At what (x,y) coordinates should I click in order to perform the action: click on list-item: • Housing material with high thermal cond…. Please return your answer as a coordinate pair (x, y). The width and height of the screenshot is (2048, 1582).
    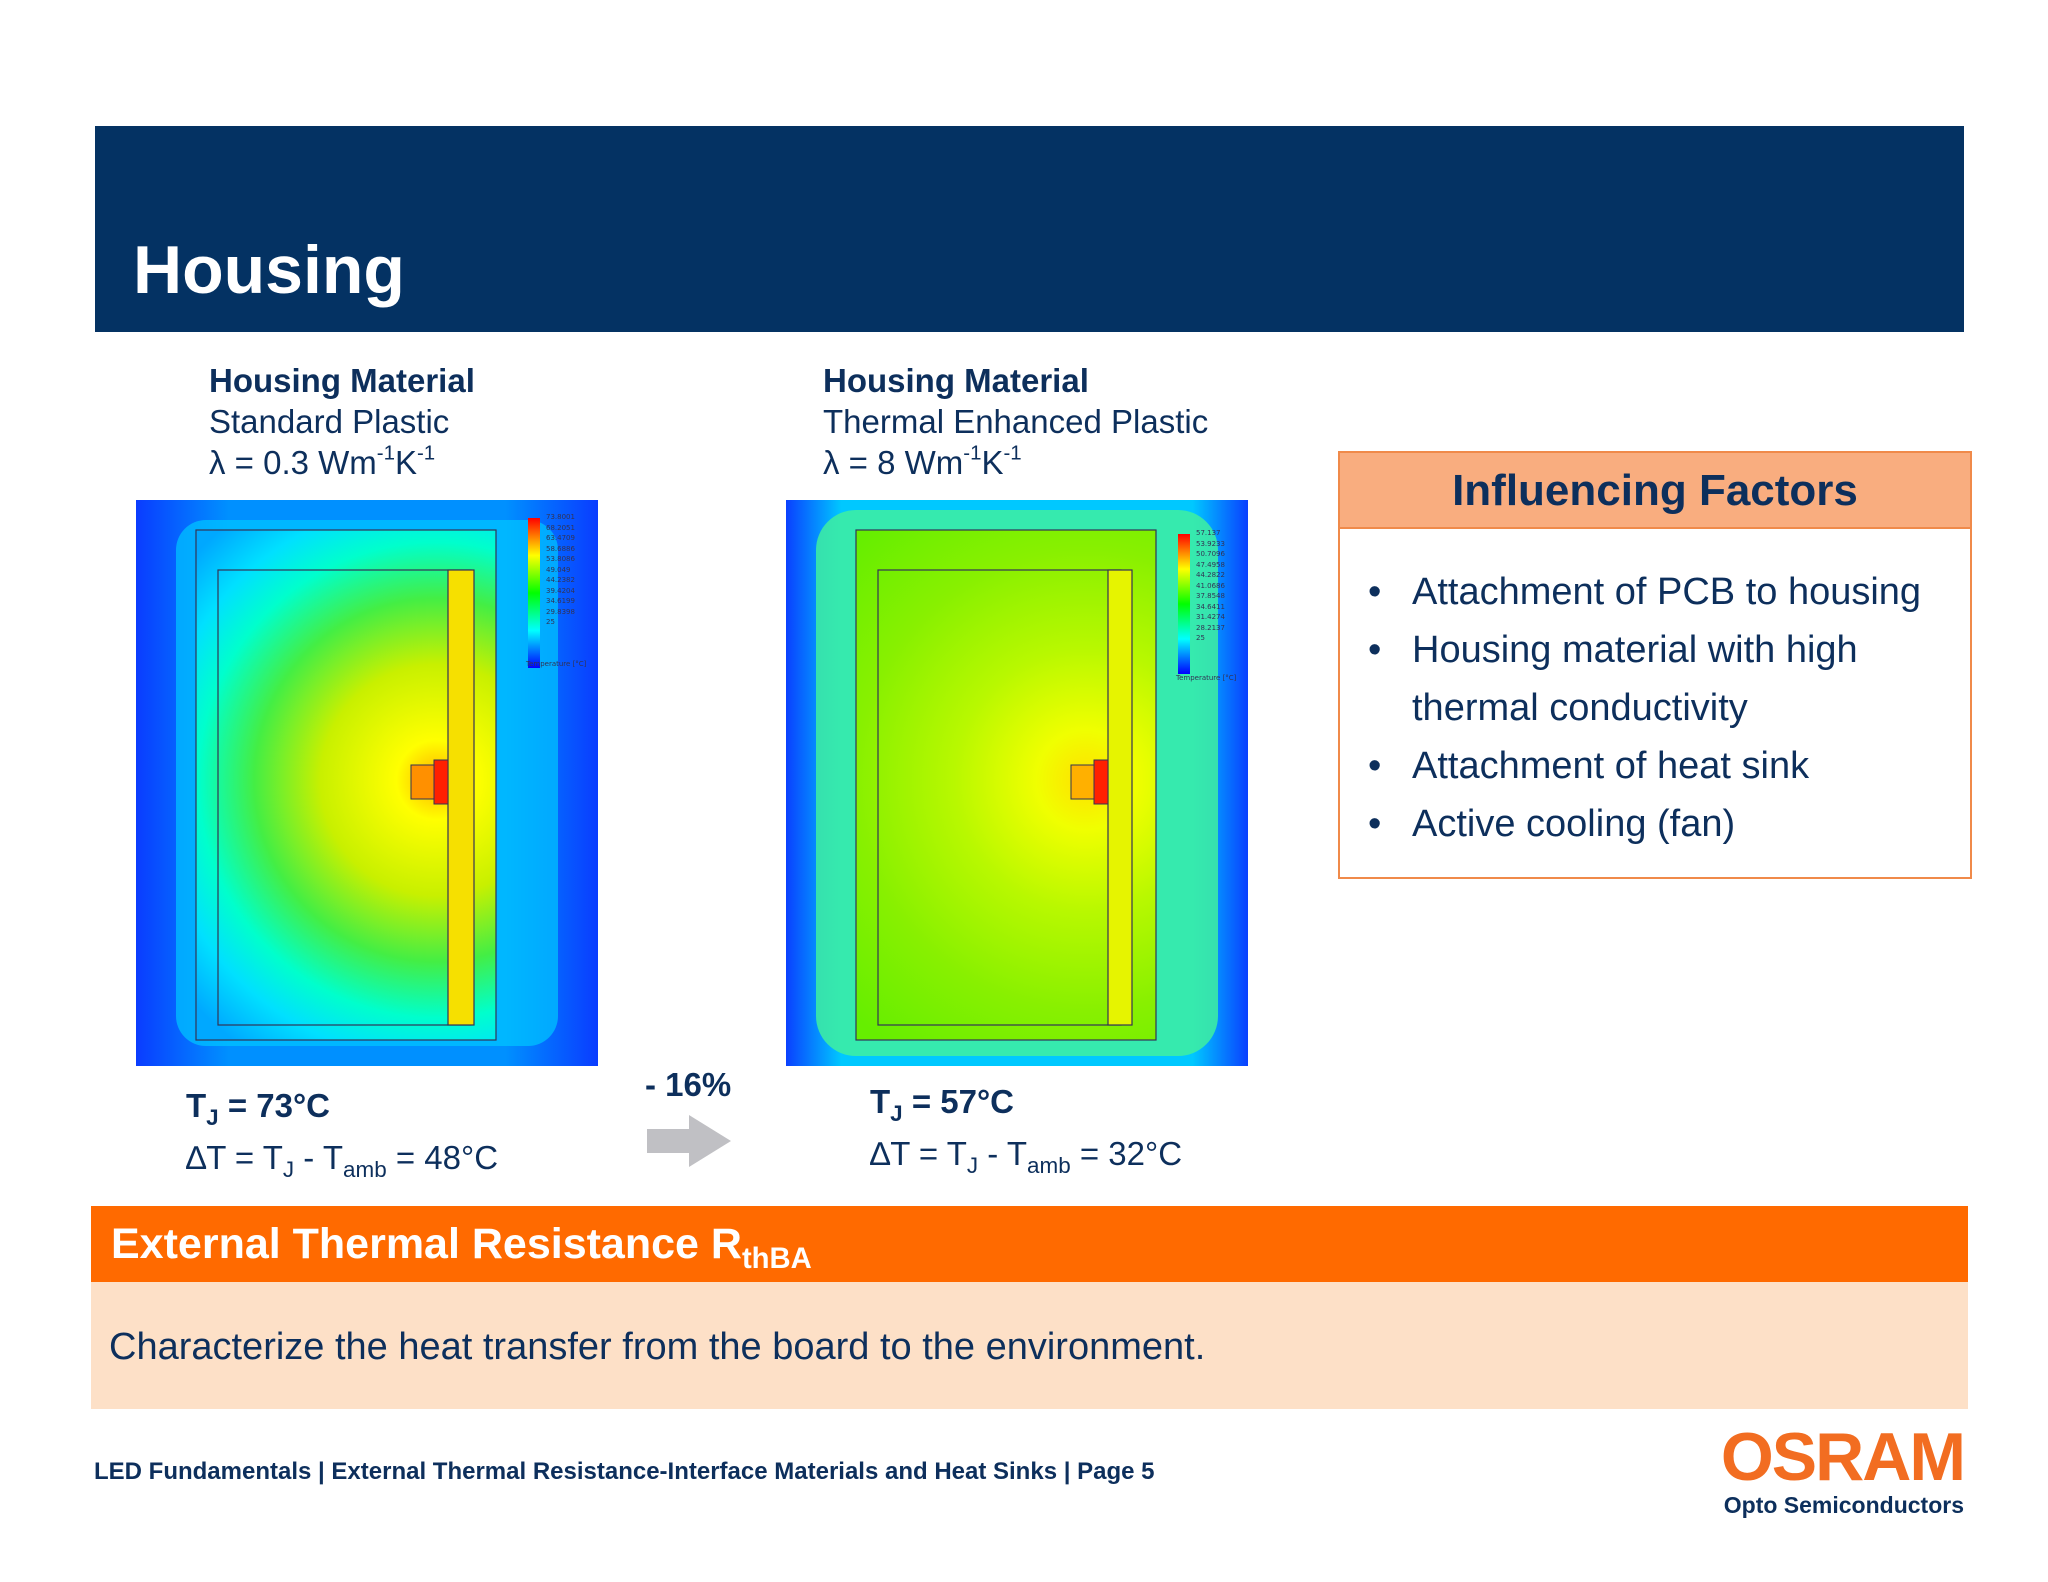
    Looking at the image, I should click on (1613, 679).